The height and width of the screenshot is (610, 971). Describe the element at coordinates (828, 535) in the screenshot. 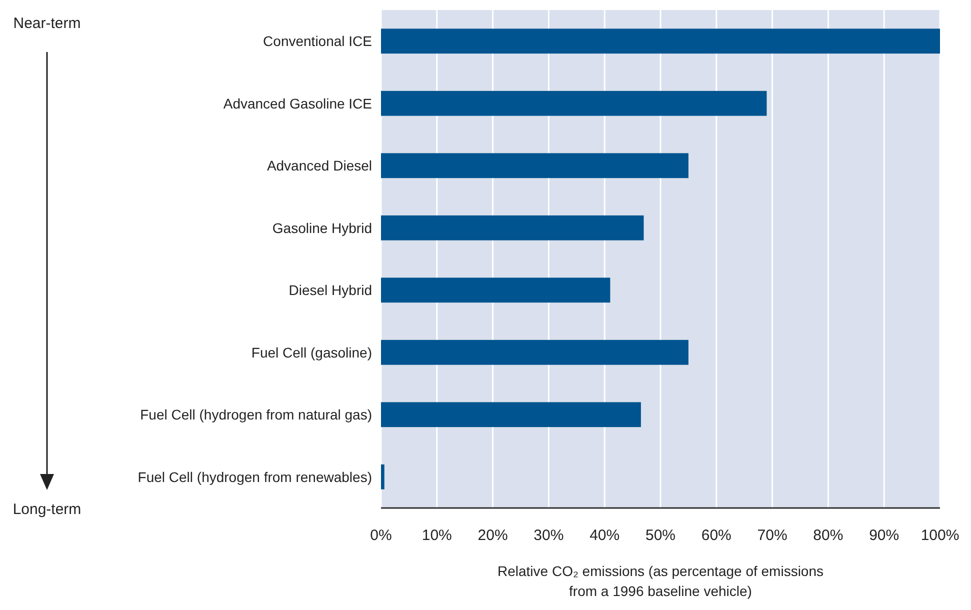

I see `x-tick-label: 80%` at that location.